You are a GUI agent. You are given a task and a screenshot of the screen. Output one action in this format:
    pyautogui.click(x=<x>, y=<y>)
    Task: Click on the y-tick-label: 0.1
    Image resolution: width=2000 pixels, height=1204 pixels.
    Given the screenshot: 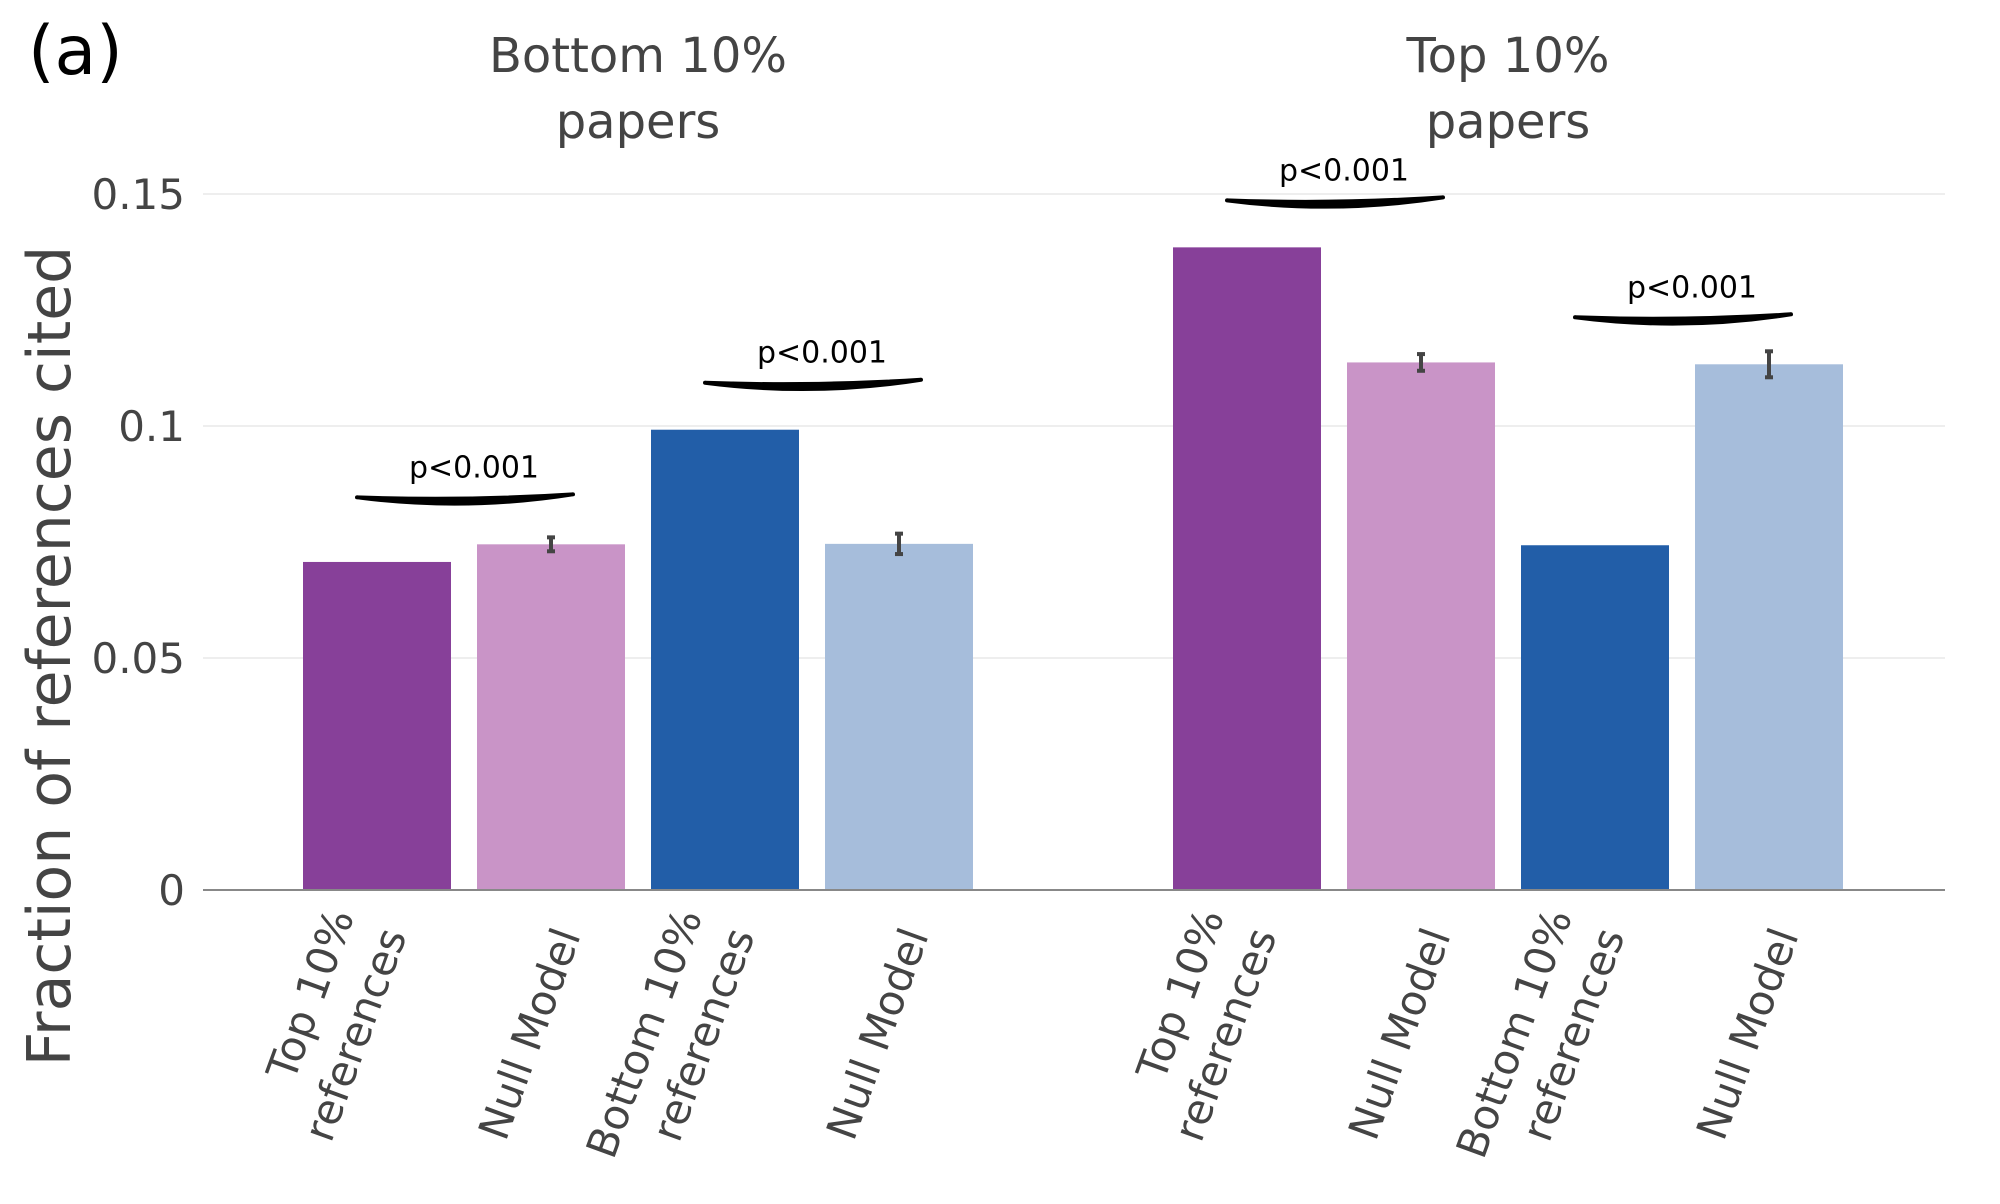 What is the action you would take?
    pyautogui.click(x=151, y=426)
    